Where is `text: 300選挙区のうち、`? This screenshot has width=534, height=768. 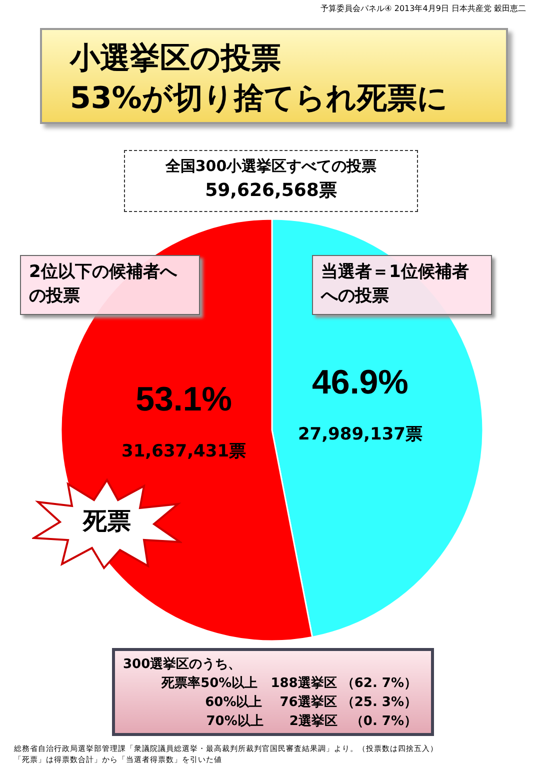
text: 300選挙区のうち、 is located at coordinates (182, 665).